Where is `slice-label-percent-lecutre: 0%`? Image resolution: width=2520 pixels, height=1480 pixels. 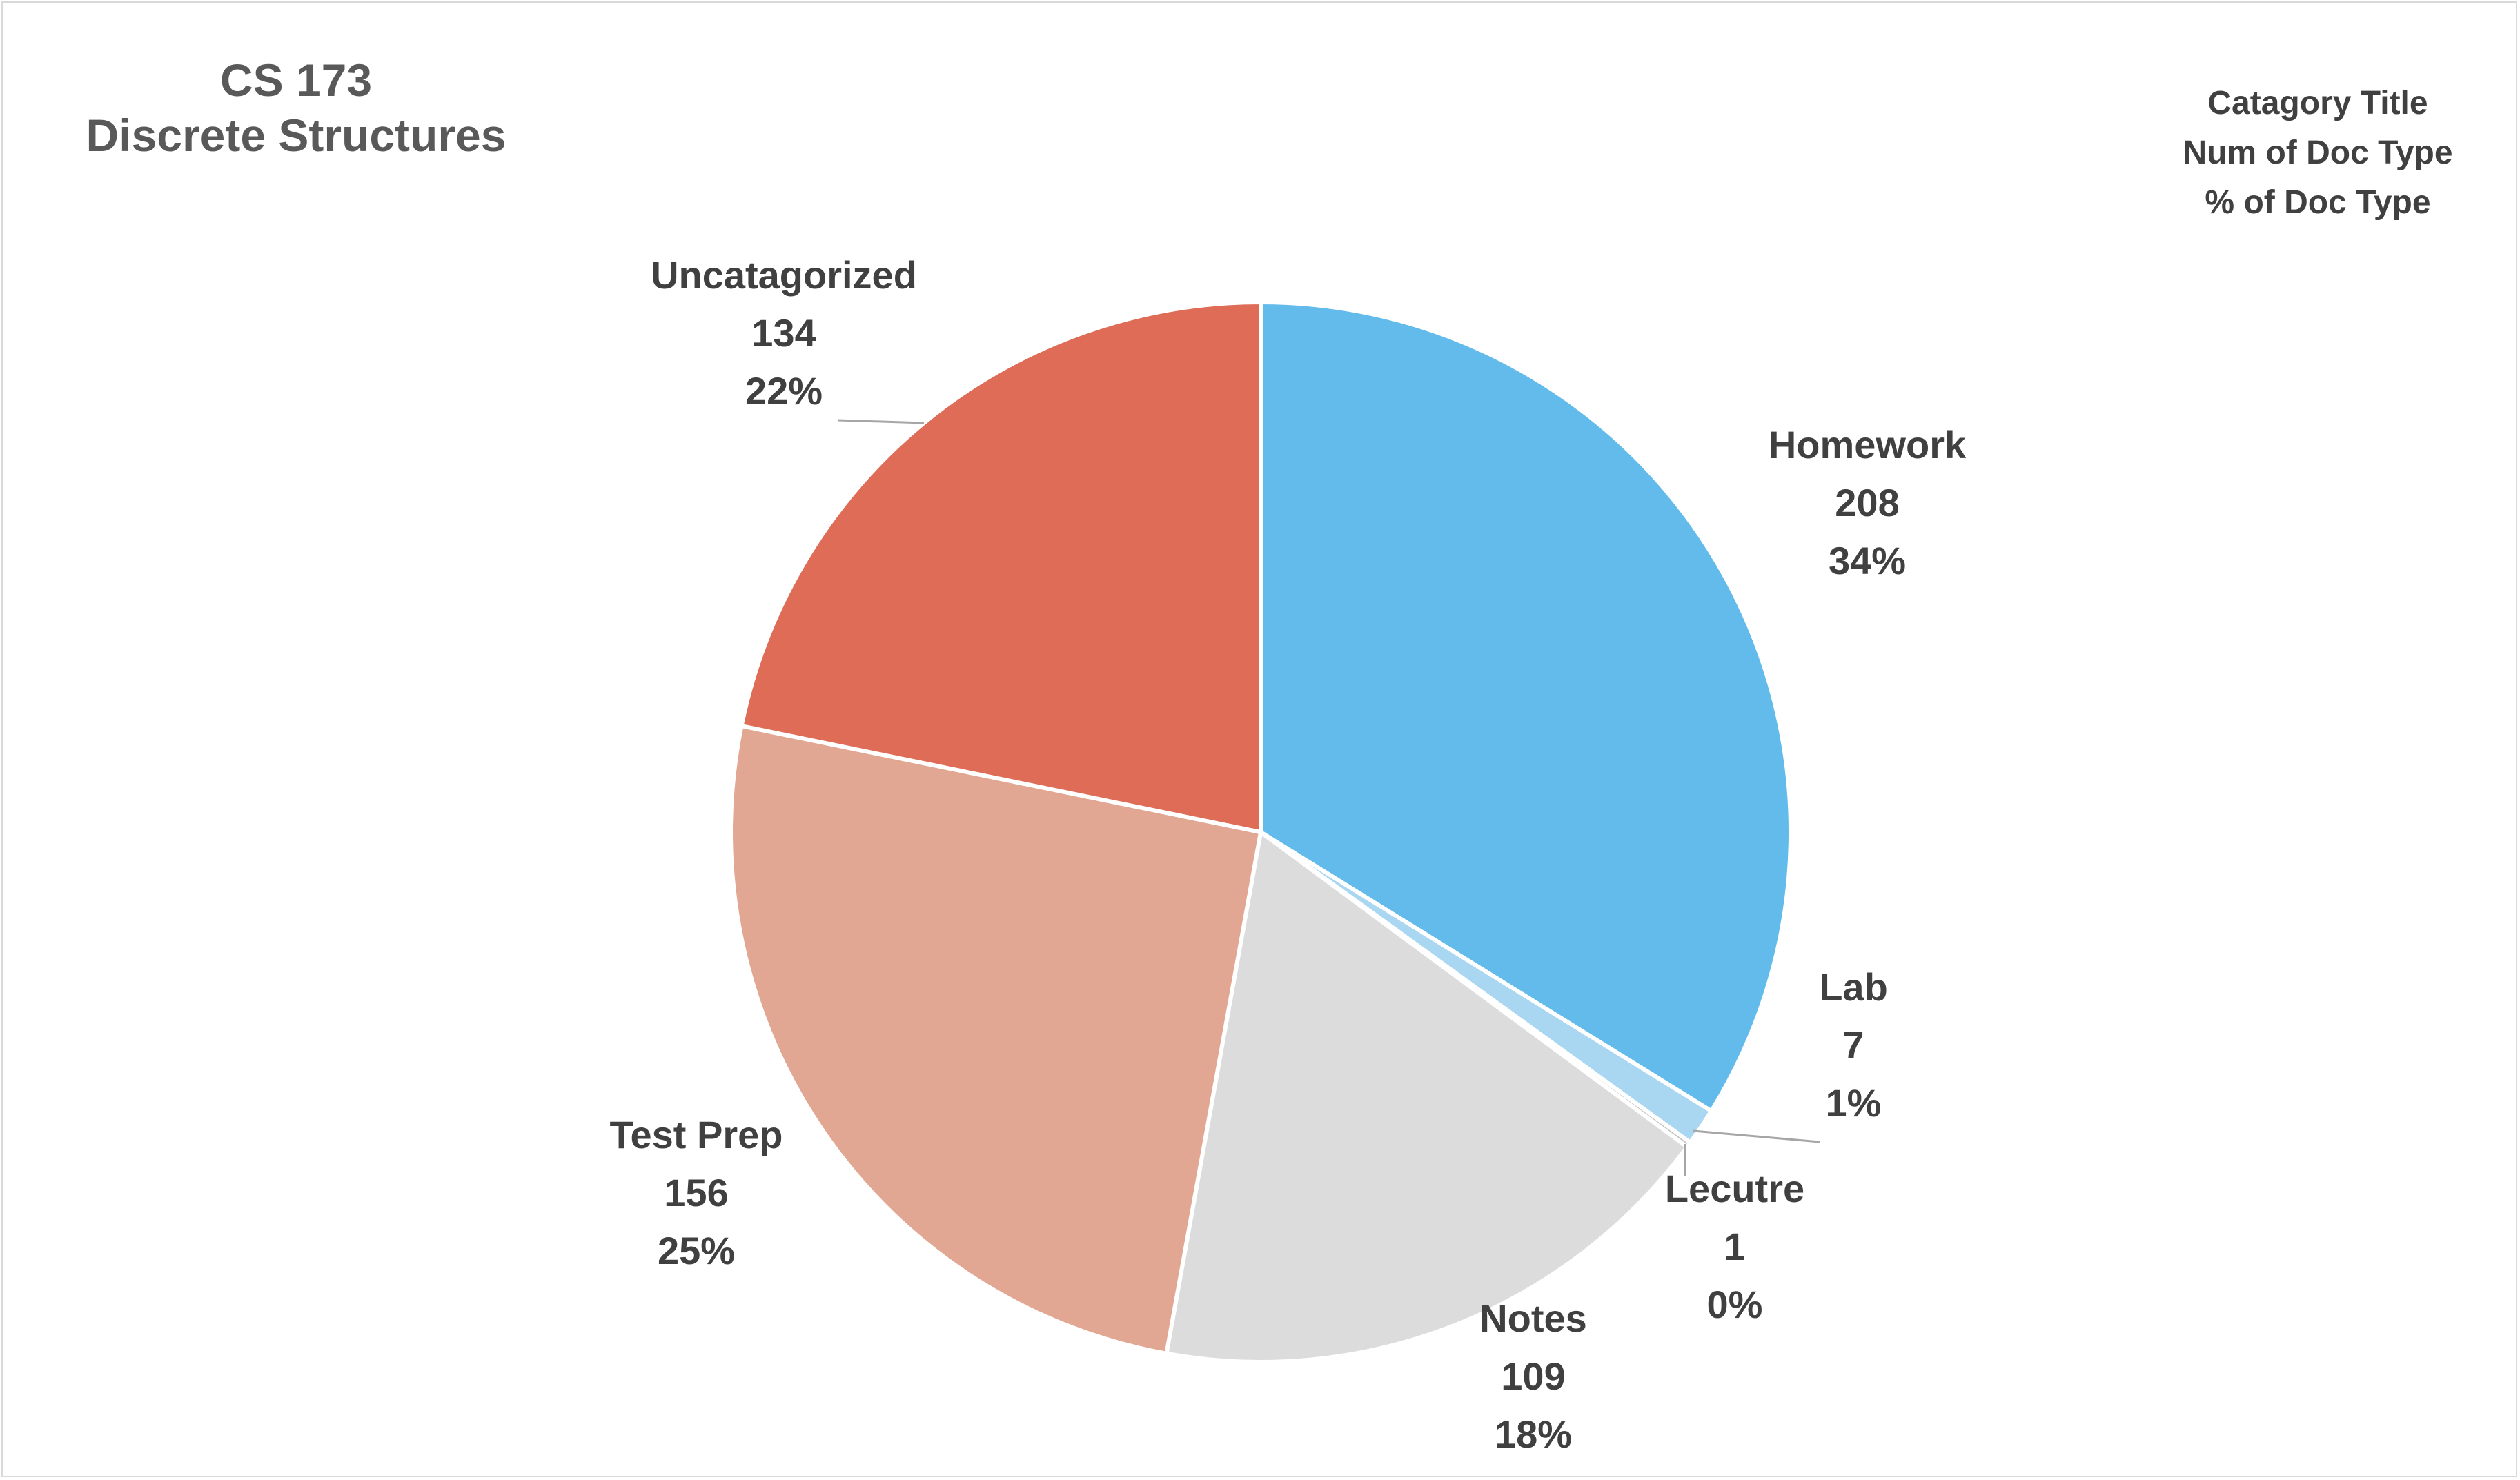
slice-label-percent-lecutre: 0% is located at coordinates (1735, 1304).